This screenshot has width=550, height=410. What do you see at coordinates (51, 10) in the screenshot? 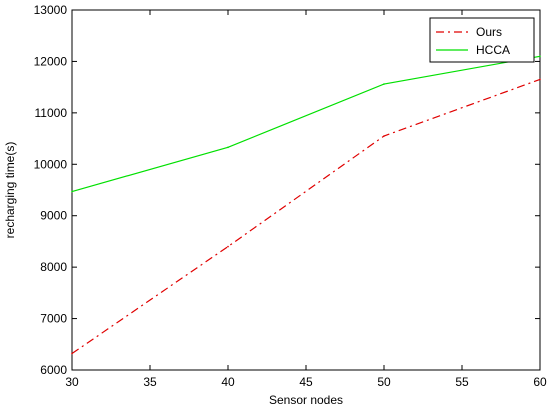
I see `y-tick-label: 13000` at bounding box center [51, 10].